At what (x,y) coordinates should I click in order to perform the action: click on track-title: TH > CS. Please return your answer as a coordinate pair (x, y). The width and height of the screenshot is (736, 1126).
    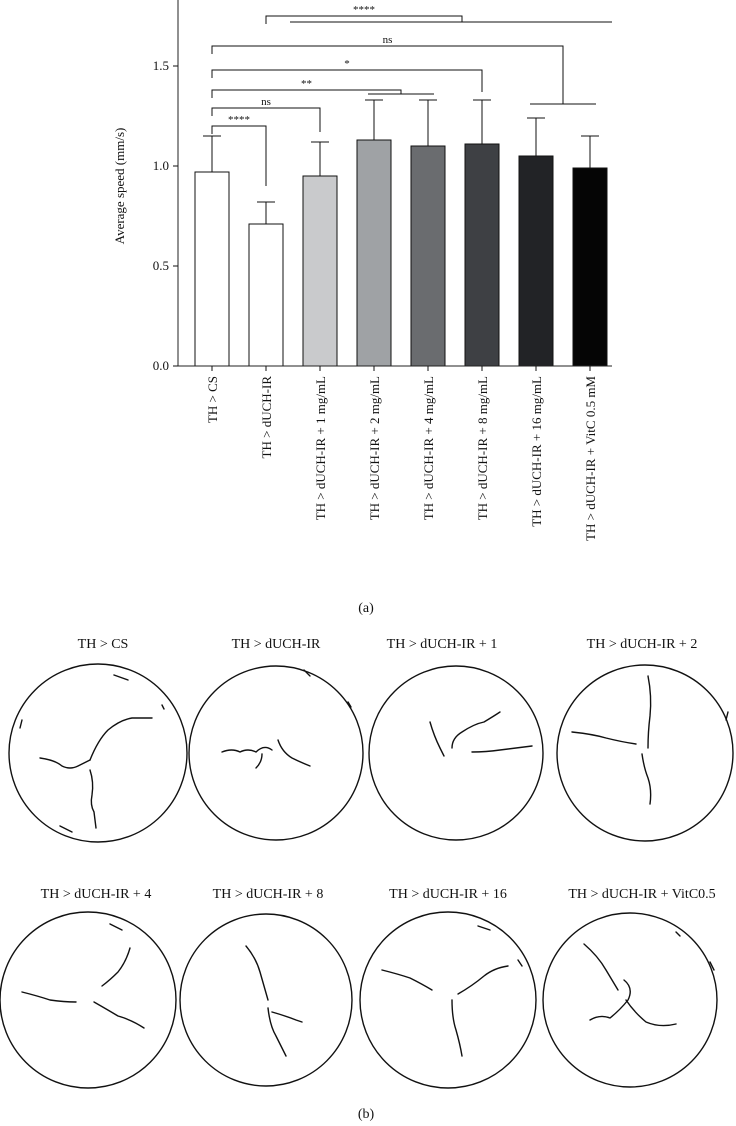
    Looking at the image, I should click on (103, 644).